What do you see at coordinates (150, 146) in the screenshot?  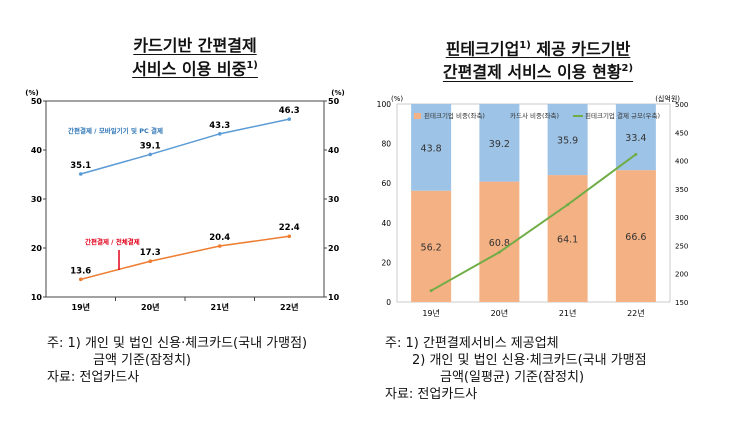 I see `left-data-label: 39.1` at bounding box center [150, 146].